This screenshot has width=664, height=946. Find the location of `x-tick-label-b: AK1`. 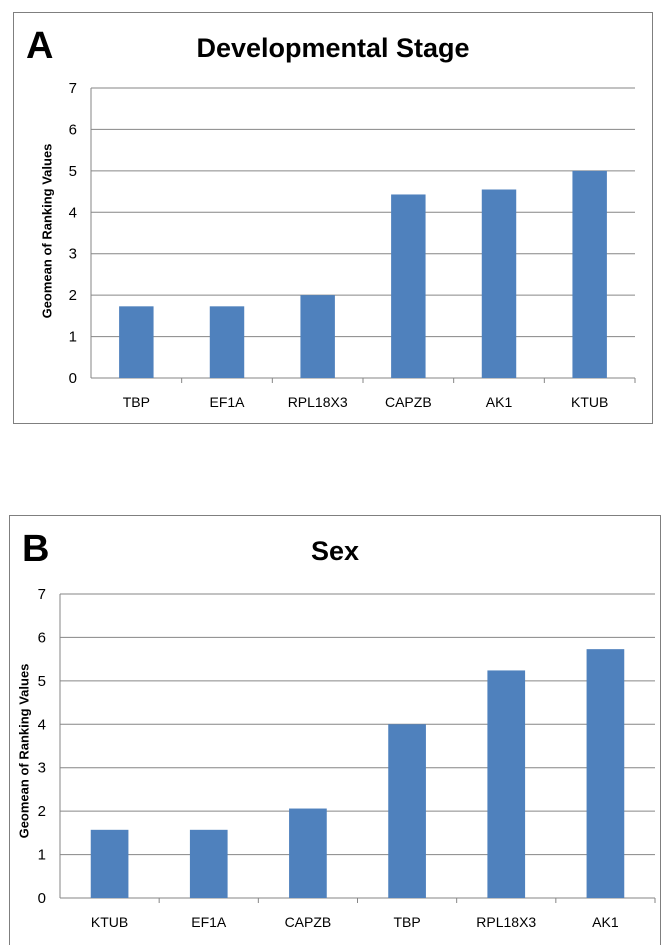

x-tick-label-b: AK1 is located at coordinates (605, 922).